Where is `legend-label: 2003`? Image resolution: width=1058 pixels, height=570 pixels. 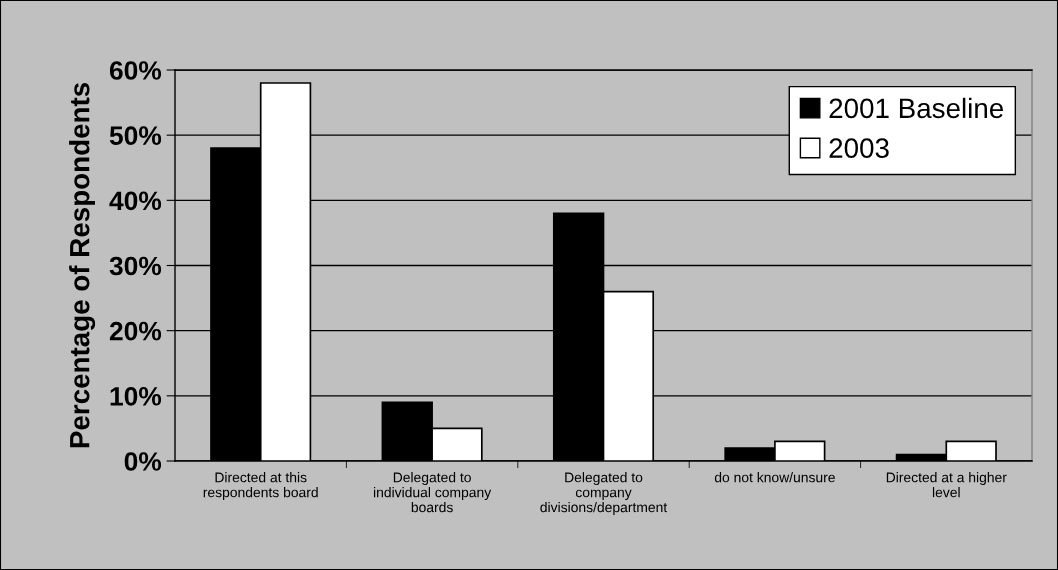 legend-label: 2003 is located at coordinates (859, 148).